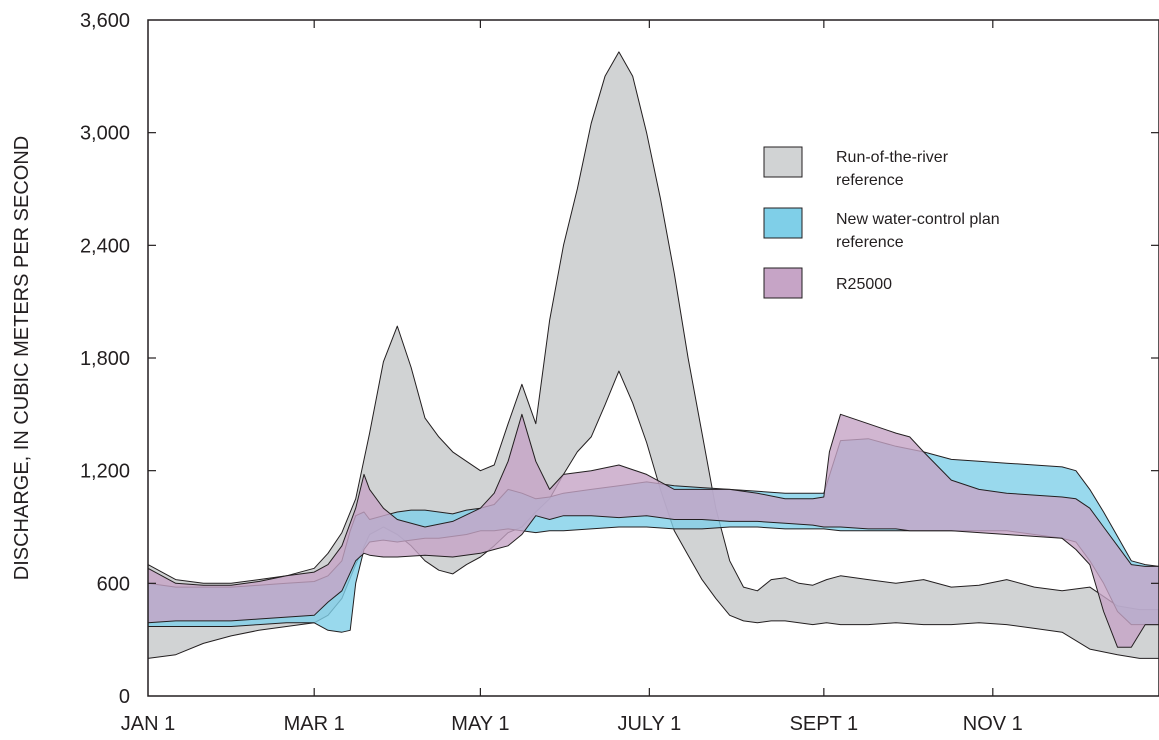 The height and width of the screenshot is (740, 1159). What do you see at coordinates (124, 697) in the screenshot?
I see `y-tick-label: 0` at bounding box center [124, 697].